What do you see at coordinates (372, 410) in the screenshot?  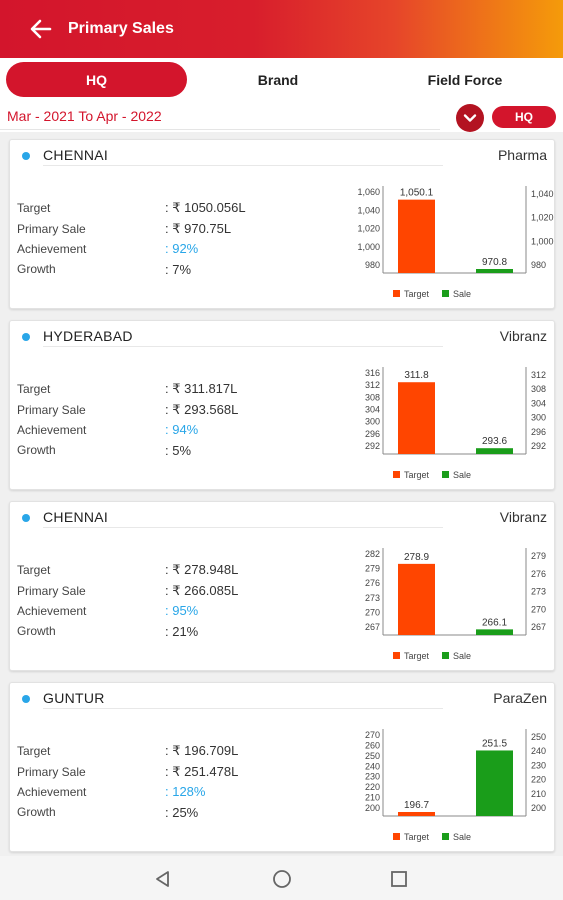 I see `y-tick-label-left: 304` at bounding box center [372, 410].